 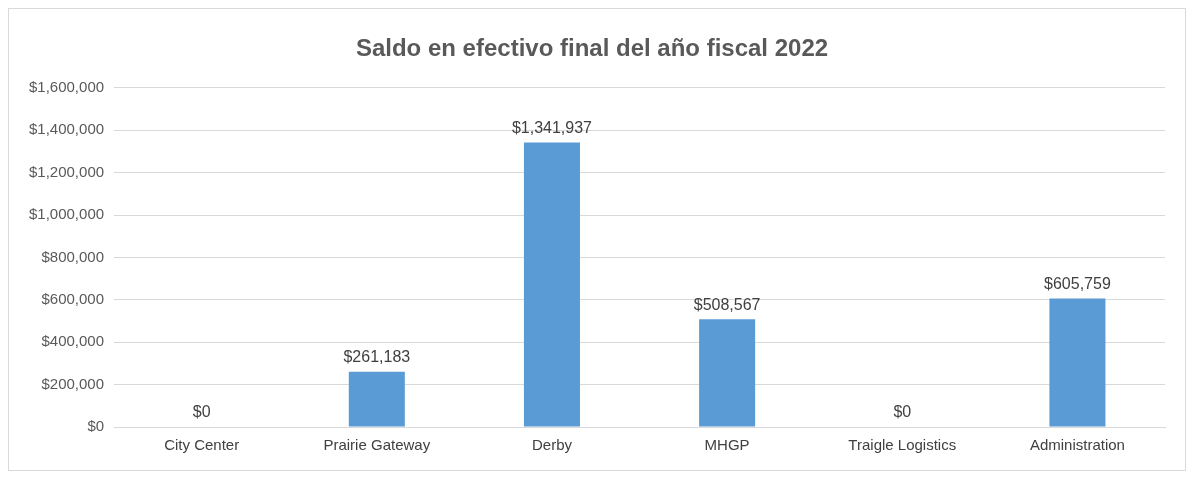 What do you see at coordinates (67, 171) in the screenshot?
I see `y-tick-label: $1,200,000` at bounding box center [67, 171].